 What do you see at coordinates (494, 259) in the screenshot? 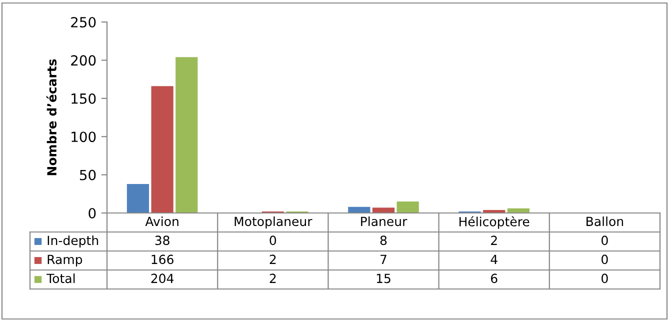
I see `data-label: 4` at bounding box center [494, 259].